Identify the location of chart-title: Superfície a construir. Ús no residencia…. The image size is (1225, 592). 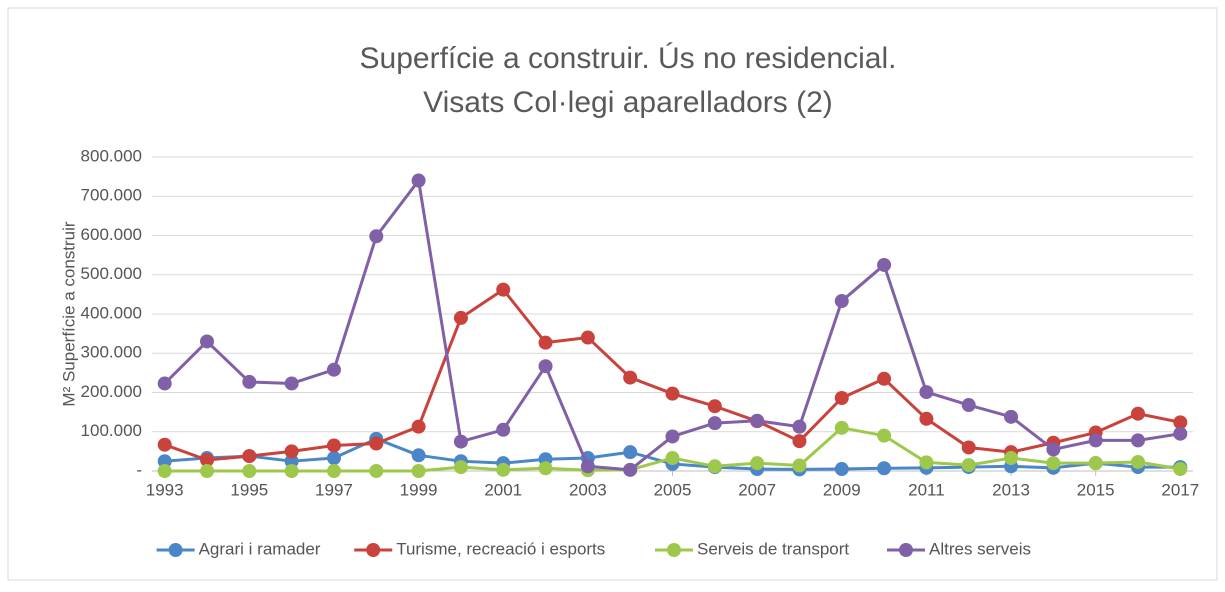
(628, 58).